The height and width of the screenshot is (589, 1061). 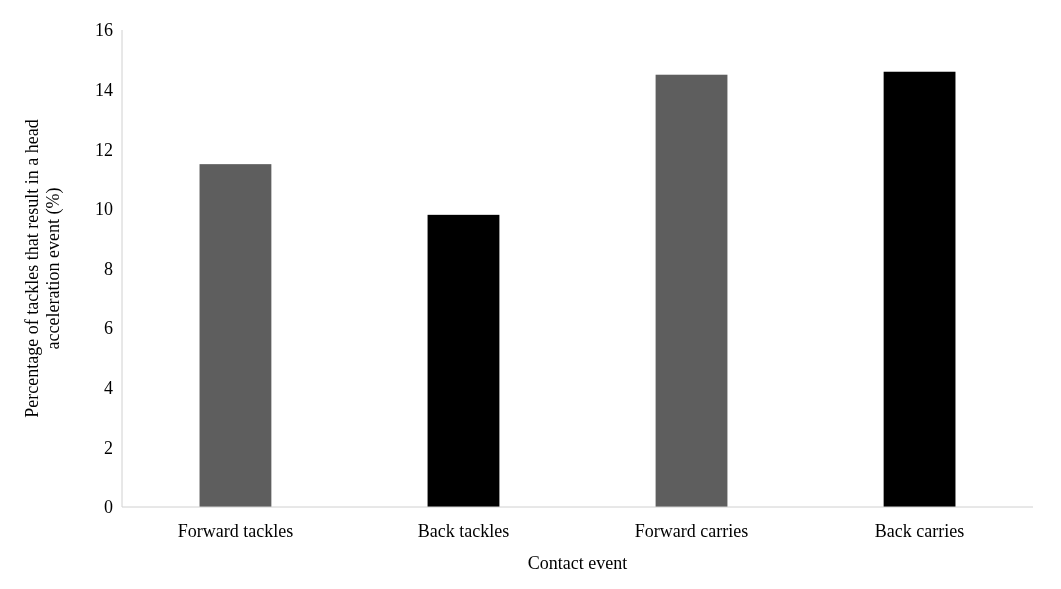 What do you see at coordinates (919, 531) in the screenshot?
I see `x-tick-label: Back carries` at bounding box center [919, 531].